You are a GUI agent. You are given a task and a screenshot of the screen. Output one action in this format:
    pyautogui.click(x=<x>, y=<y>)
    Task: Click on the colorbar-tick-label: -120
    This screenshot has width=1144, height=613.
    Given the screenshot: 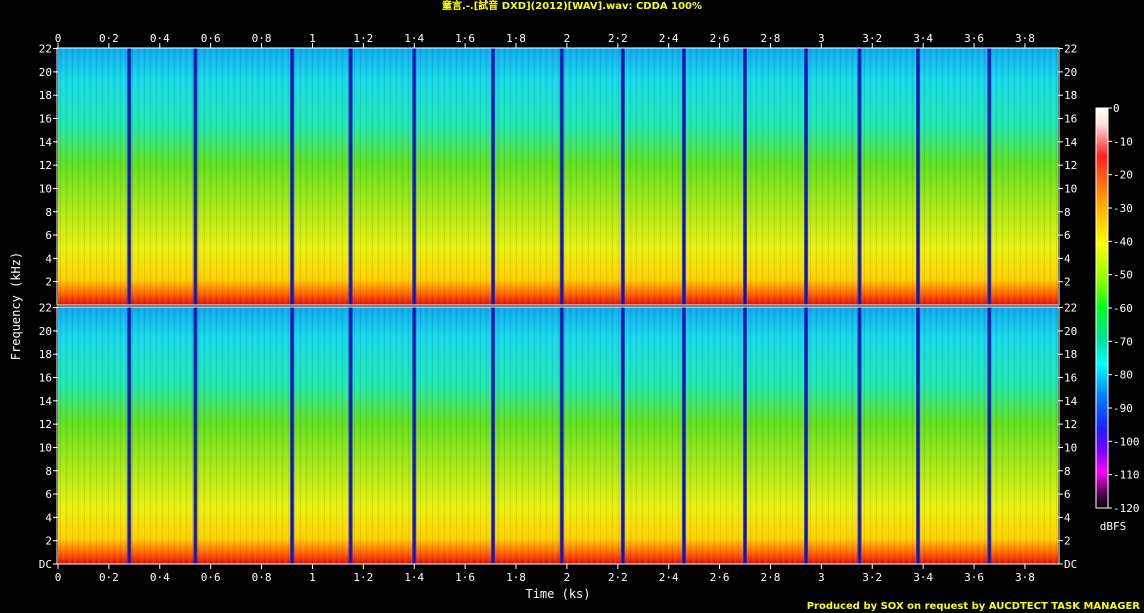 What is the action you would take?
    pyautogui.click(x=1126, y=508)
    